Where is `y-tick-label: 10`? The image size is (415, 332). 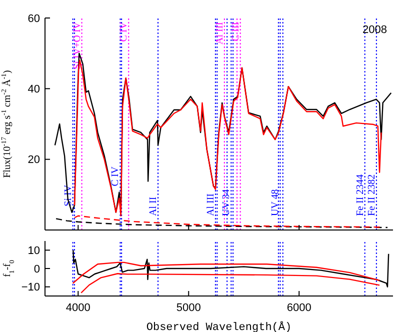
y-tick-label: 10 is located at coordinates (34, 251).